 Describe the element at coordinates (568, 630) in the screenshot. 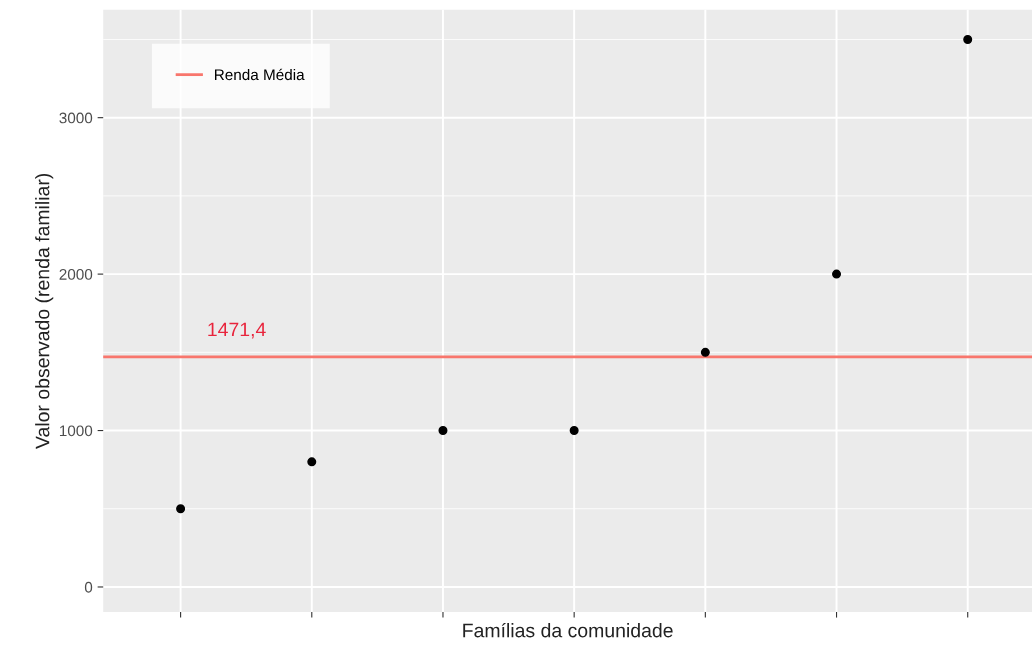

I see `x-axis-title: Famílias da comunidade` at that location.